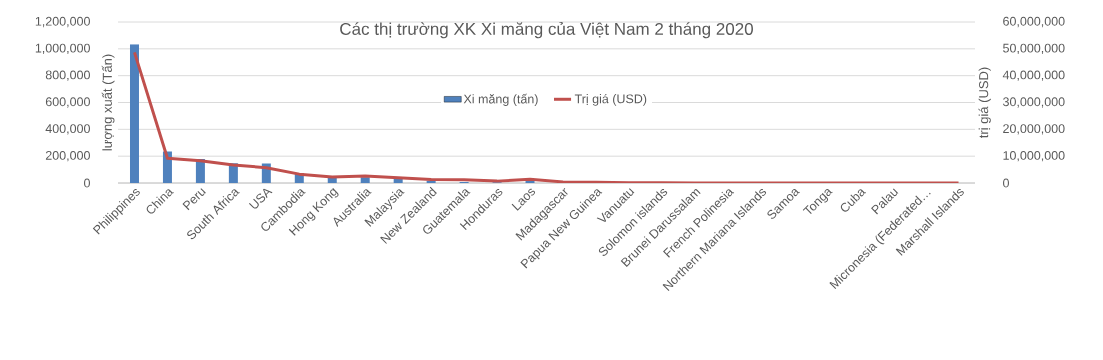  What do you see at coordinates (500, 99) in the screenshot?
I see `legend-label: Xi măng (tấn)` at bounding box center [500, 99].